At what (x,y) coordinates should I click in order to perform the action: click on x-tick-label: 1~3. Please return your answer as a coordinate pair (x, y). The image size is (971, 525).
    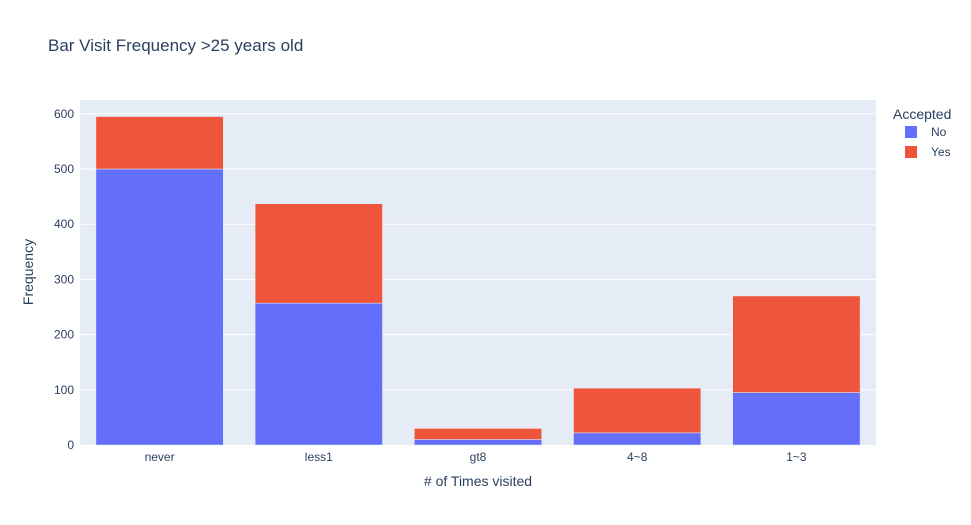
    Looking at the image, I should click on (796, 457).